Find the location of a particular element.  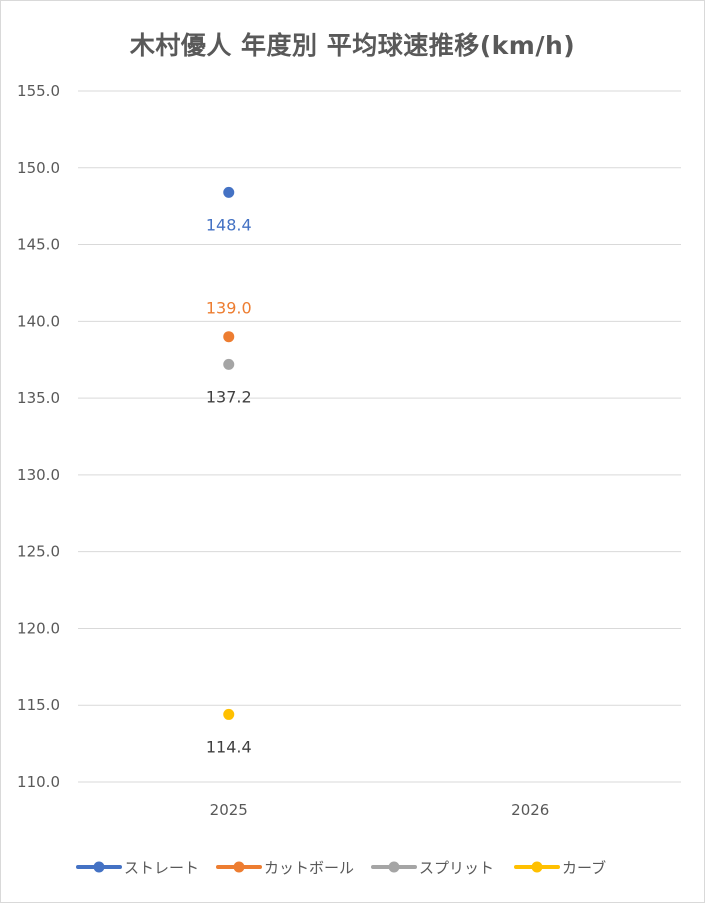

legend: ストレート カットボール スプリット カーブ is located at coordinates (341, 868).